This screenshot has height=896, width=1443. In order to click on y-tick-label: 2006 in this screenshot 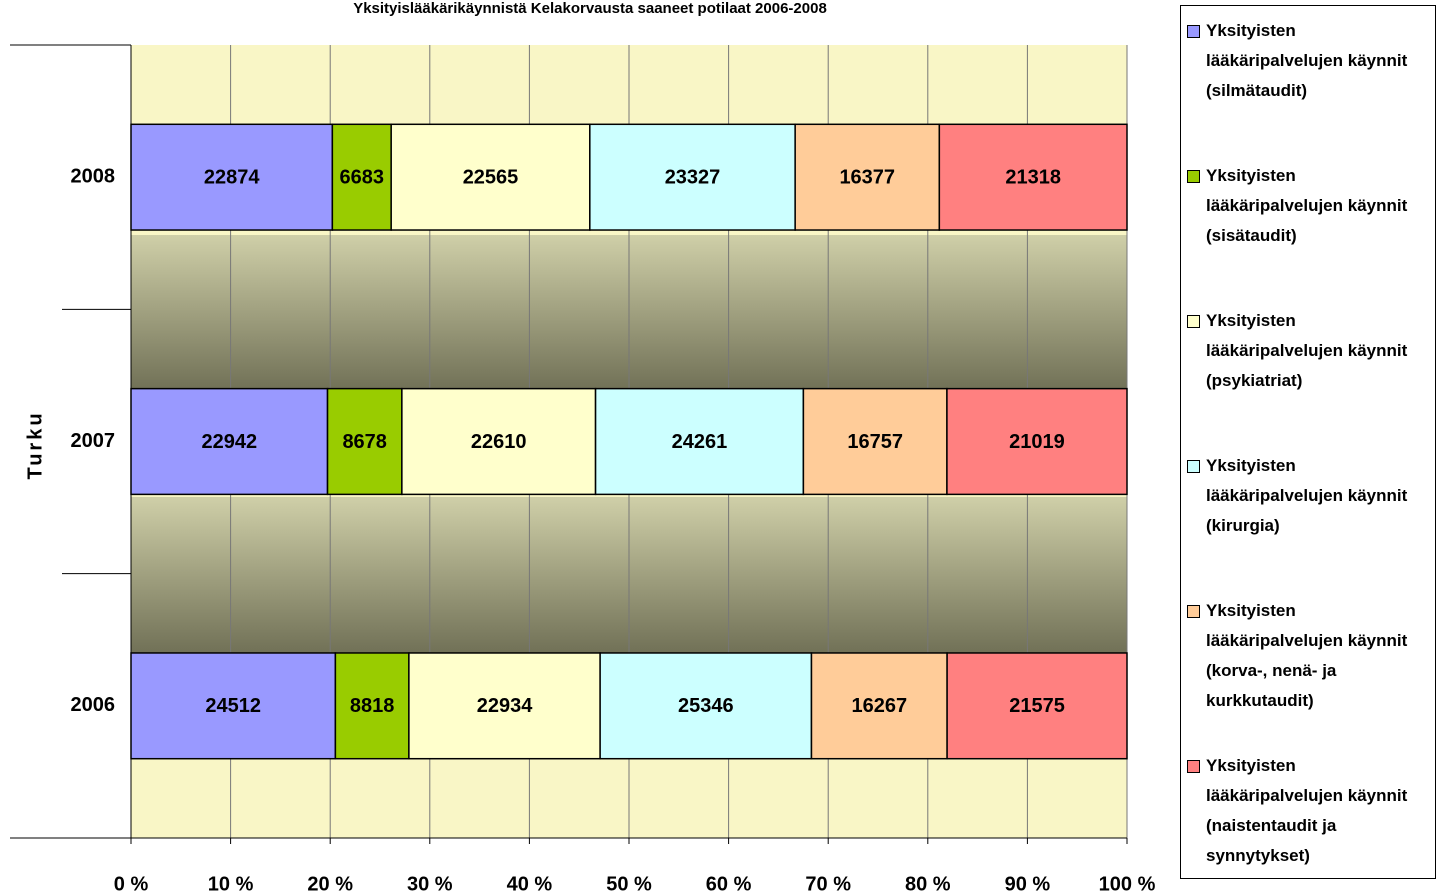, I will do `click(93, 705)`.